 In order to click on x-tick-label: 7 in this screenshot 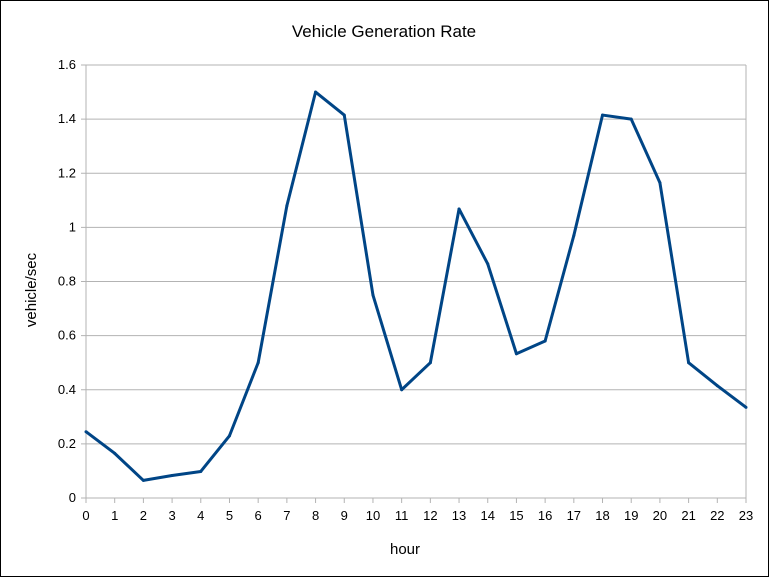, I will do `click(286, 515)`.